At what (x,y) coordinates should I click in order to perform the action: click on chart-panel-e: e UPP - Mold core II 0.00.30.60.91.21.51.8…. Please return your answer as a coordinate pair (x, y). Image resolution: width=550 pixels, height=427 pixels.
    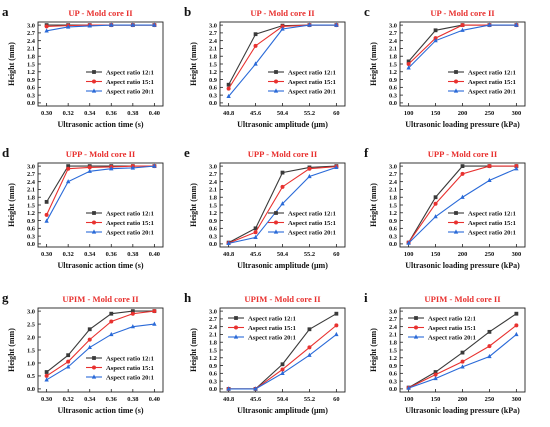
    Looking at the image, I should click on (265, 207).